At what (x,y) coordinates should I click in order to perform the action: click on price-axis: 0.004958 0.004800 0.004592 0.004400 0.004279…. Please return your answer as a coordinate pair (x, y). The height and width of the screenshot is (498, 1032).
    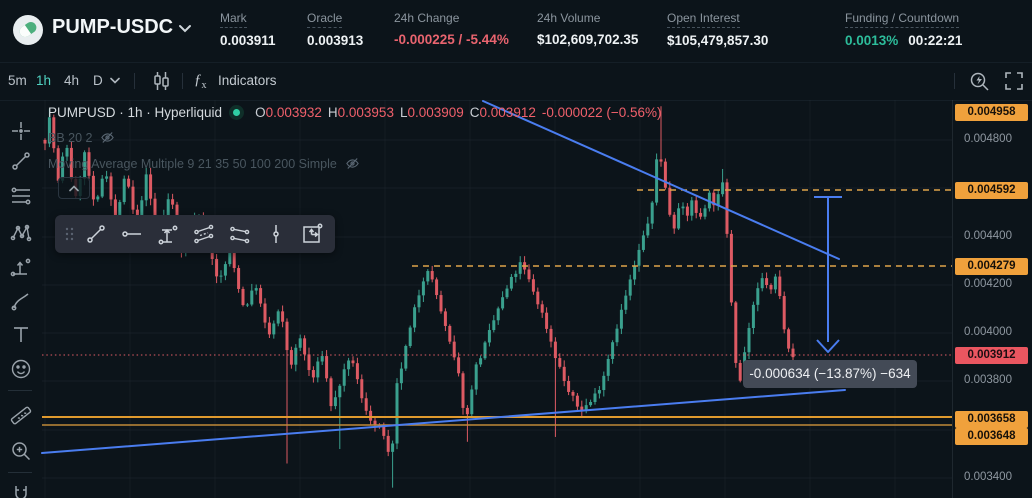
    Looking at the image, I should click on (992, 299).